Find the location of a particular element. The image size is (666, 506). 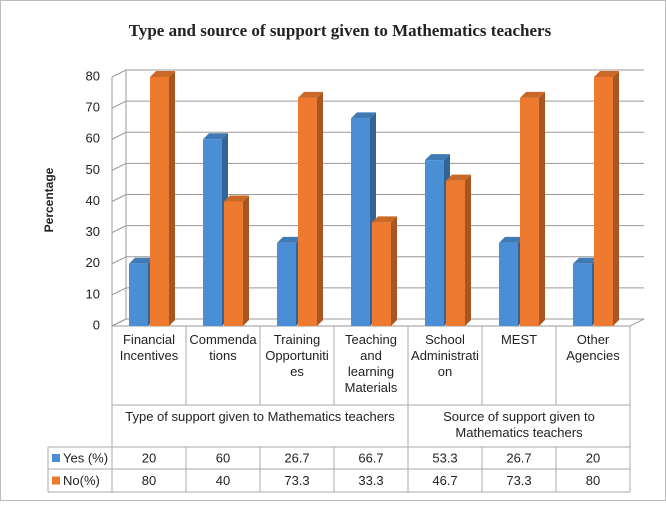

x-tick-label: Training Opportunities is located at coordinates (297, 355).